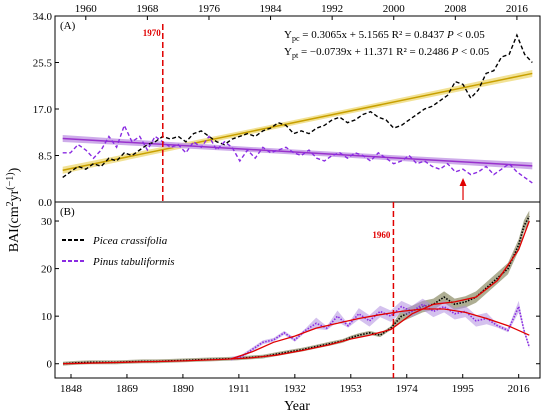 The height and width of the screenshot is (418, 550). I want to click on pinus-tabuliformis-fit-line, so click(297, 152).